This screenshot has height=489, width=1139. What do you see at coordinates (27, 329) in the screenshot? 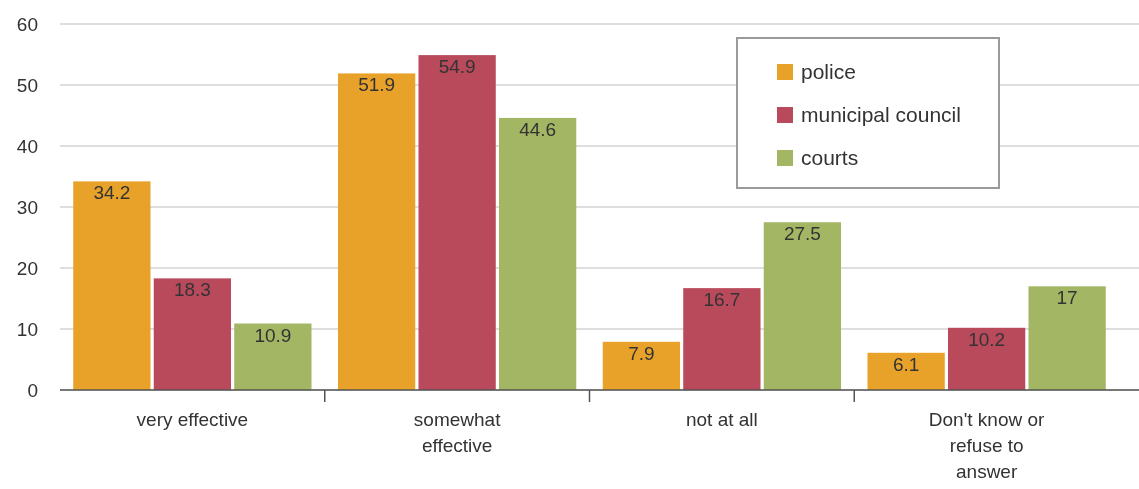
I see `y-tick-label: 10` at bounding box center [27, 329].